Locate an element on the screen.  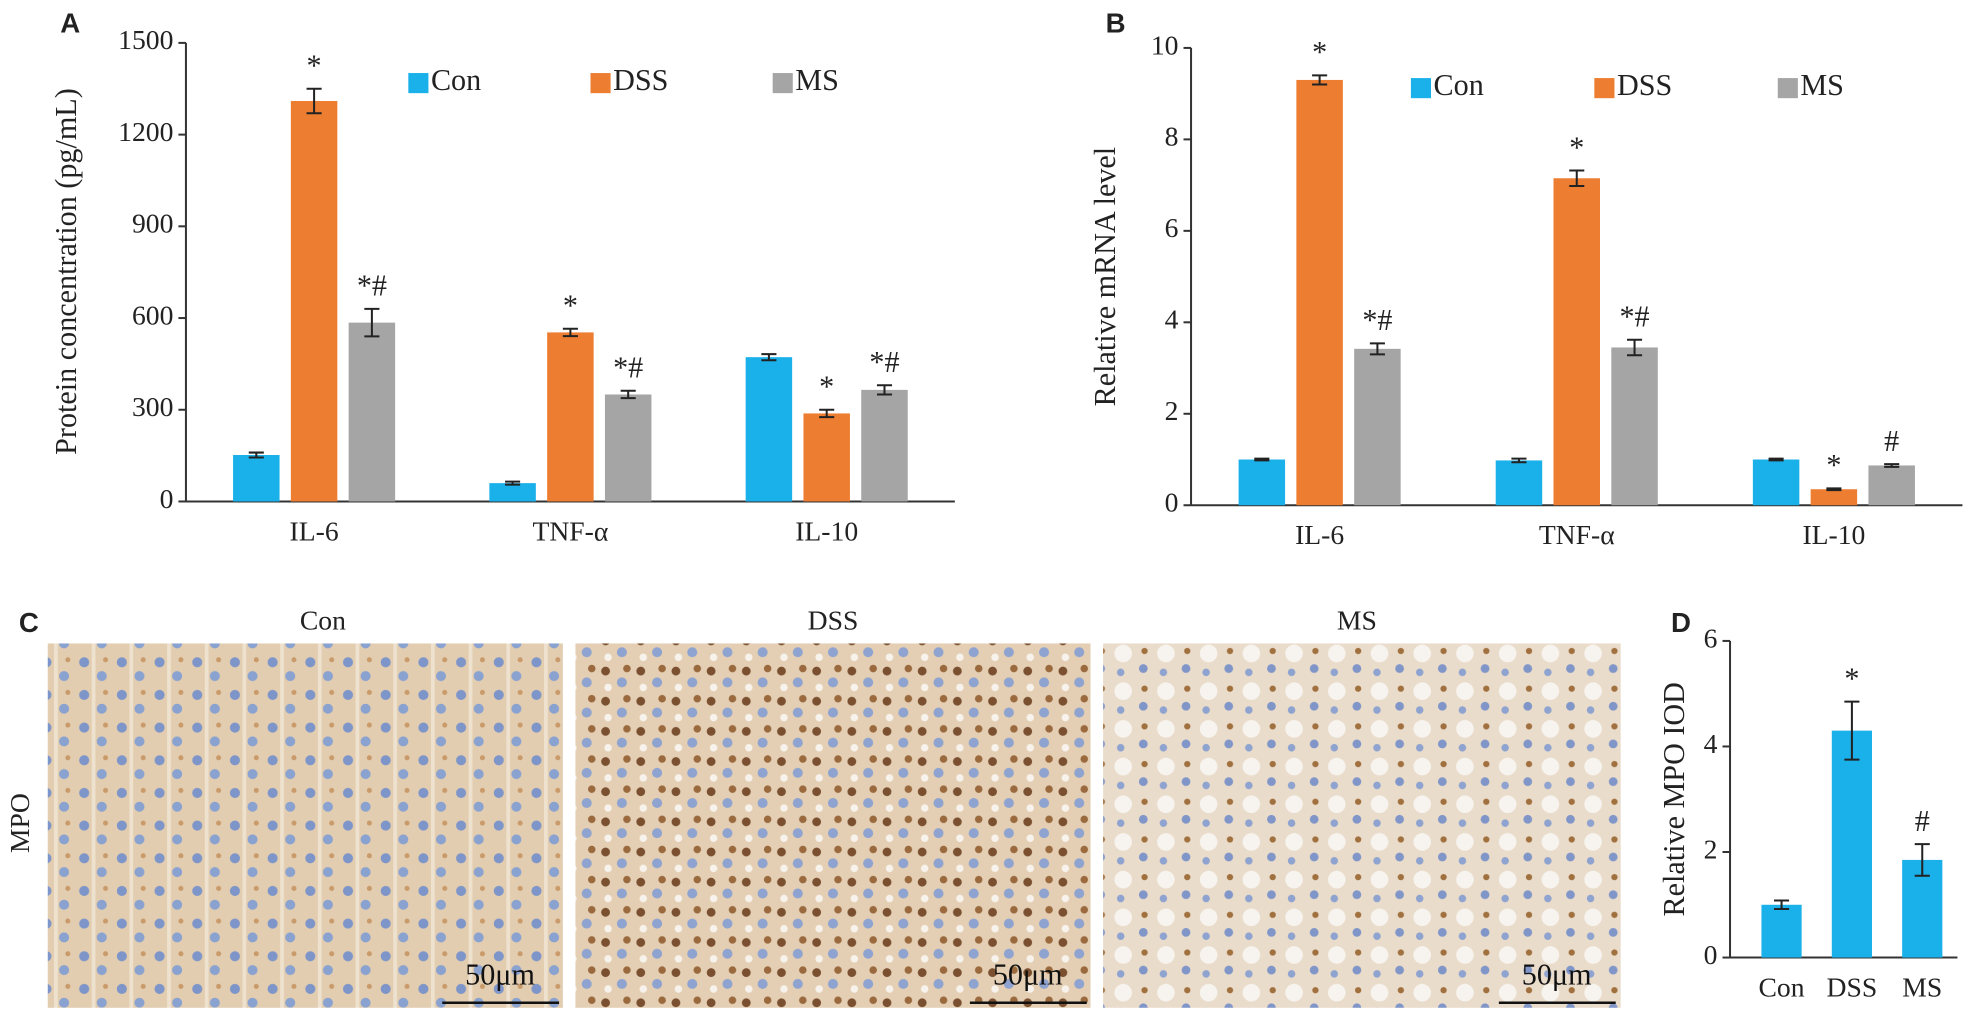
row-label: MPO is located at coordinates (19, 823).